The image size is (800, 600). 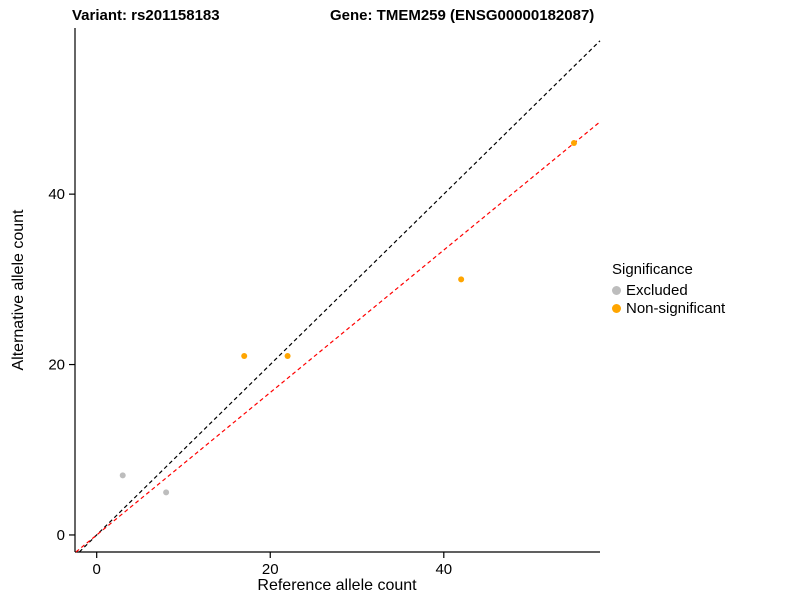 What do you see at coordinates (97, 569) in the screenshot?
I see `x-tick-label: 0` at bounding box center [97, 569].